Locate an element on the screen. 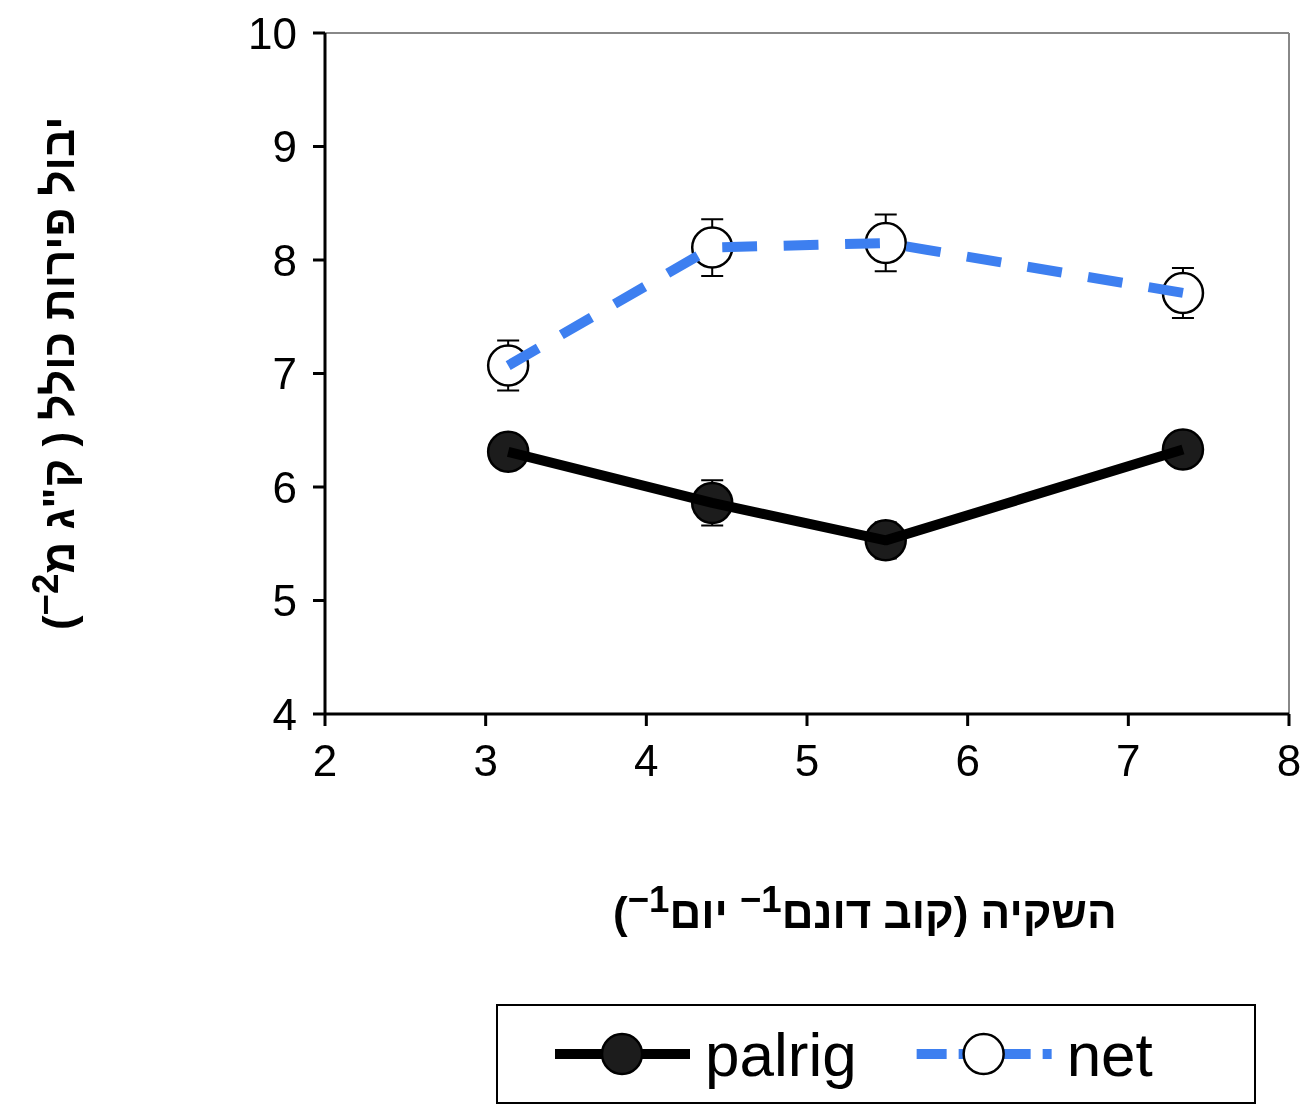  x-tick-label: 3 is located at coordinates (485, 760).